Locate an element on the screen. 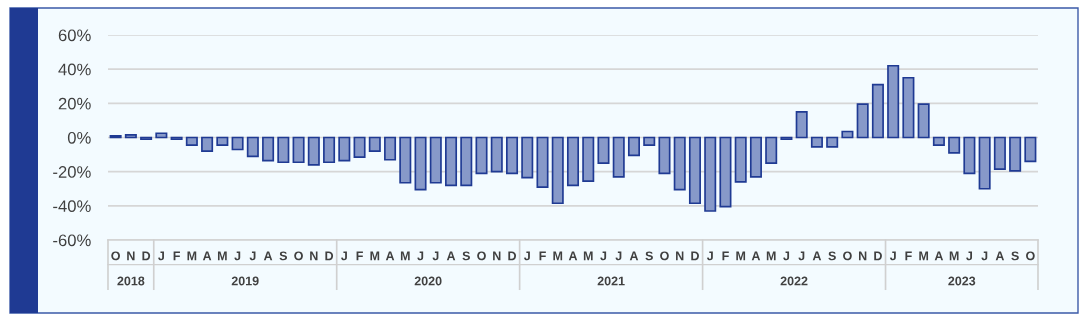  y-tick-label: 20% is located at coordinates (74, 103).